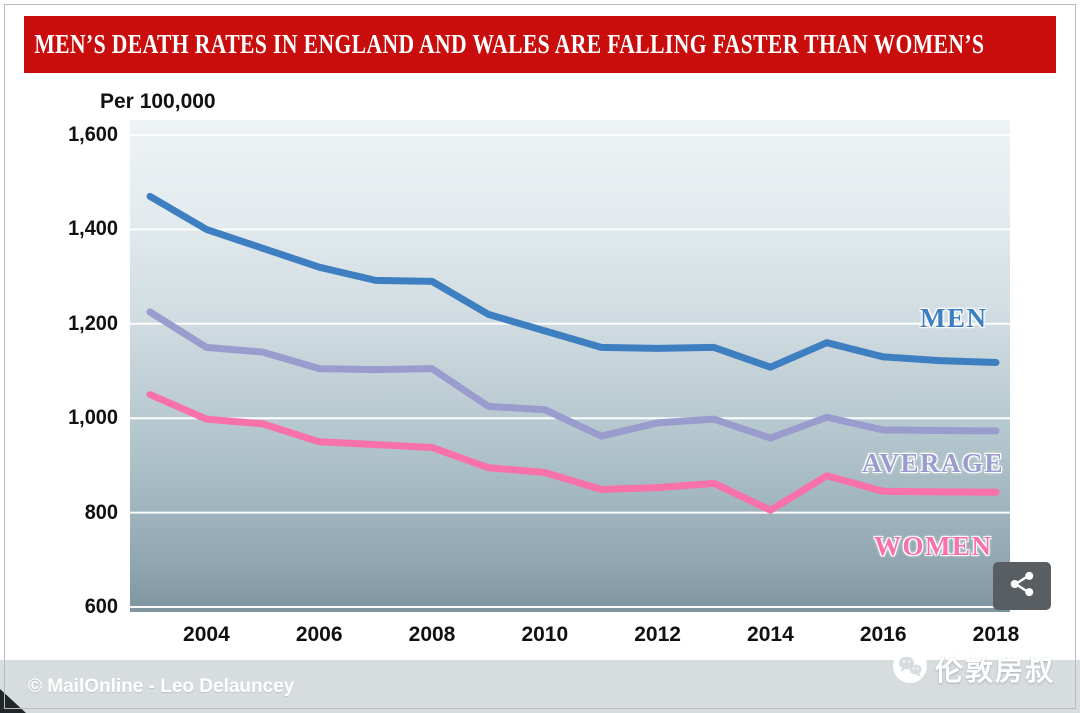  What do you see at coordinates (93, 418) in the screenshot?
I see `y-tick-label: 1,000` at bounding box center [93, 418].